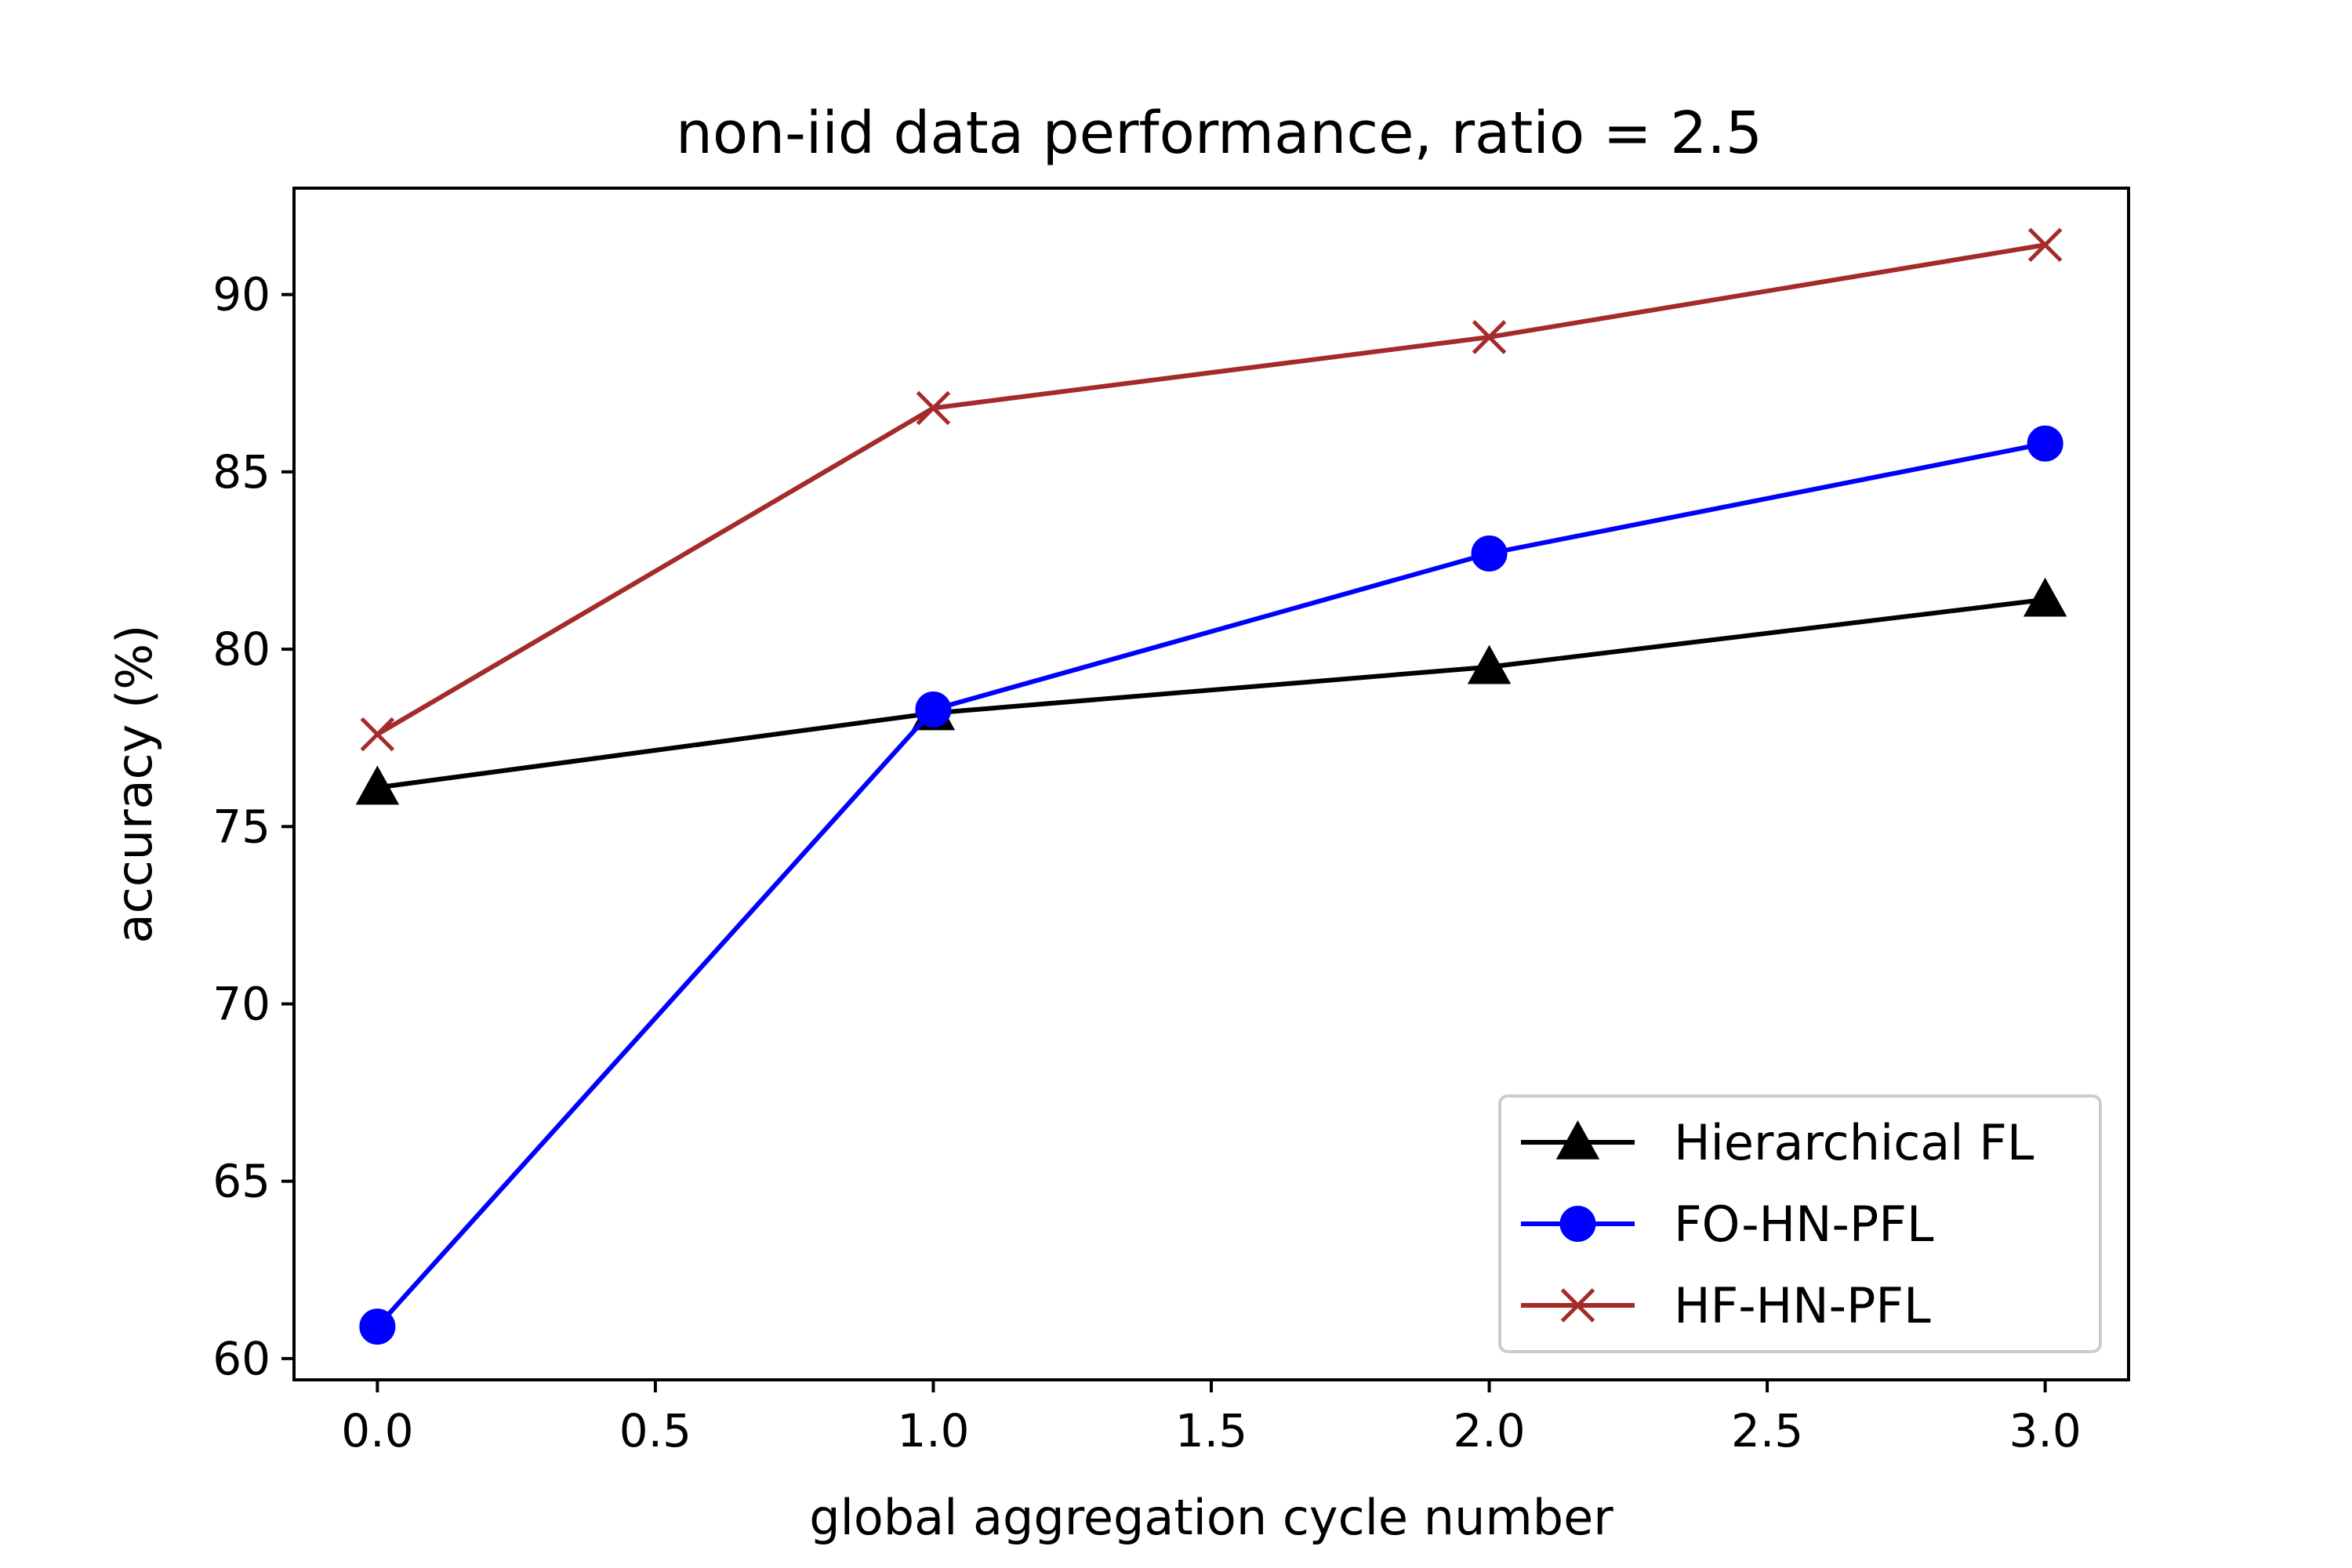 This screenshot has height=1568, width=2352. I want to click on x-tick-label: 3.0, so click(2046, 1430).